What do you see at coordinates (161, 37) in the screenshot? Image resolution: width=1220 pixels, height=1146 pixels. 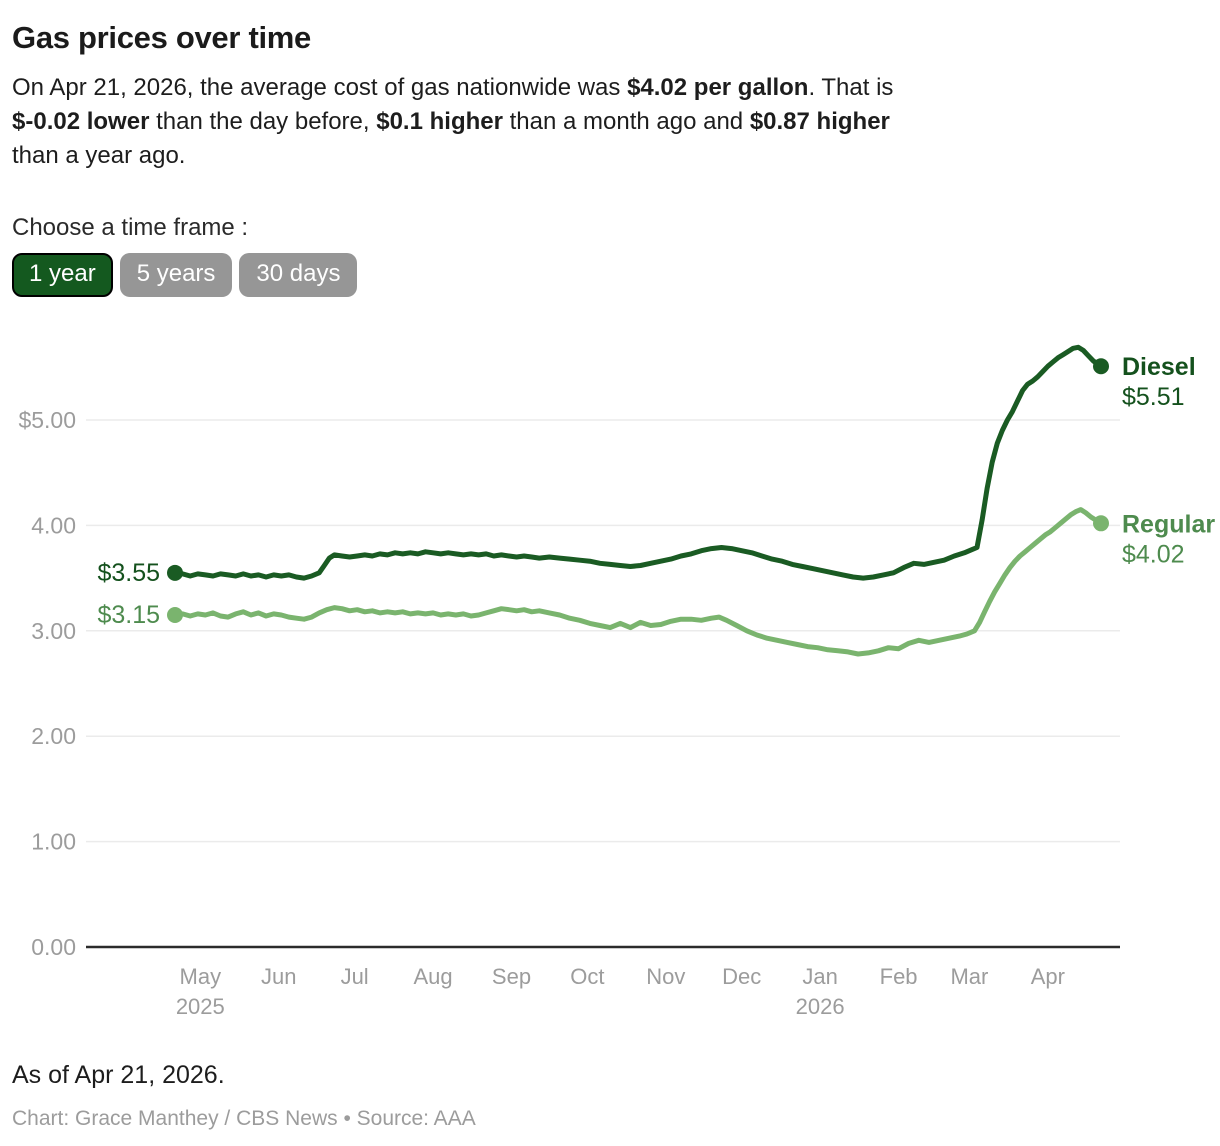 I see `page-title: Gas prices over time` at bounding box center [161, 37].